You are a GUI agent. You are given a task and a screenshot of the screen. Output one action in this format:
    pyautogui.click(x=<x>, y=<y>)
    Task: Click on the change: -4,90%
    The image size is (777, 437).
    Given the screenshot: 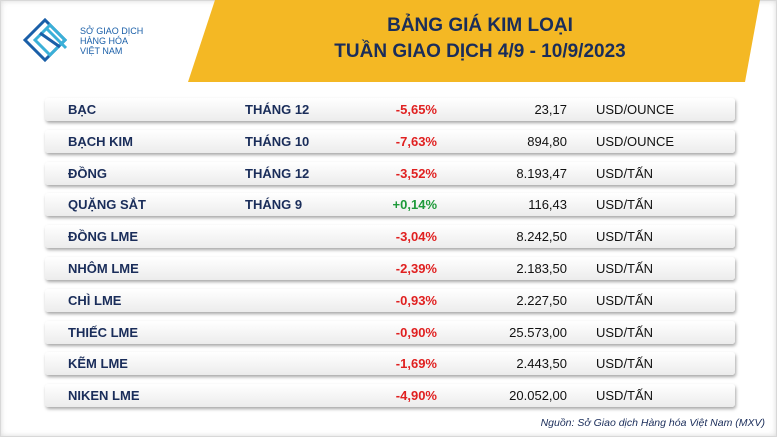 What is the action you would take?
    pyautogui.click(x=416, y=396)
    